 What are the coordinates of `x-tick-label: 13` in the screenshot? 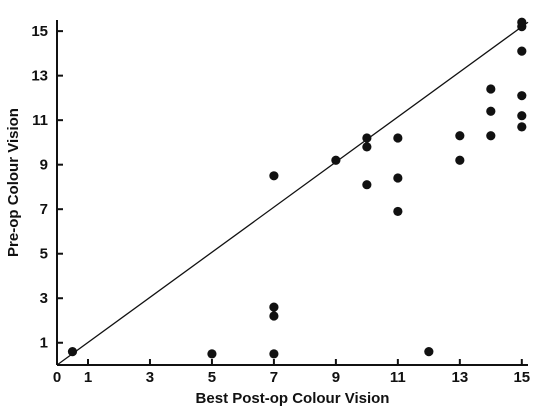 It's located at (459, 377).